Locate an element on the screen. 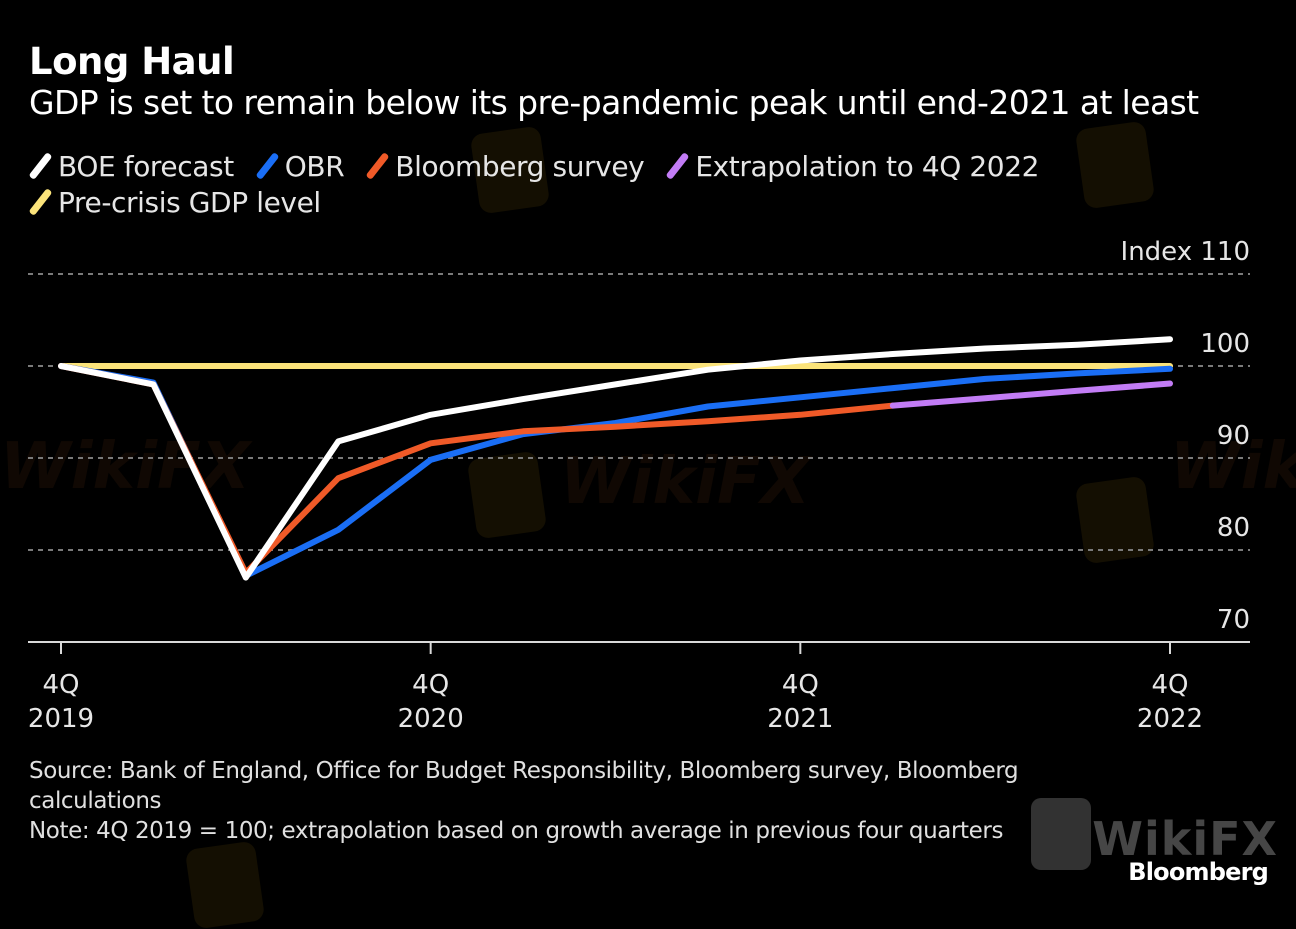 Image resolution: width=1296 pixels, height=929 pixels. legend-label: Extrapolation to 4Q 2022 is located at coordinates (867, 166).